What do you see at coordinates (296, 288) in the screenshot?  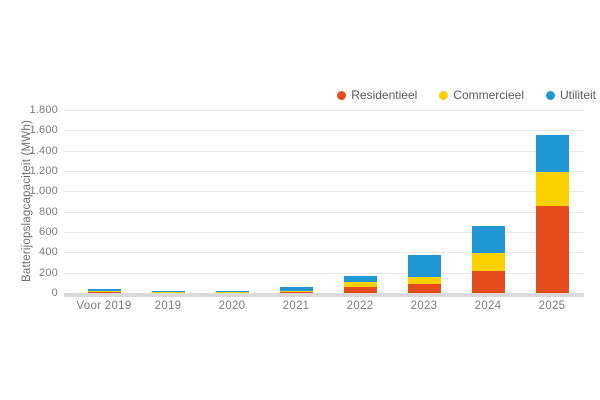 I see `bar-segment-utiliteit-2021` at bounding box center [296, 288].